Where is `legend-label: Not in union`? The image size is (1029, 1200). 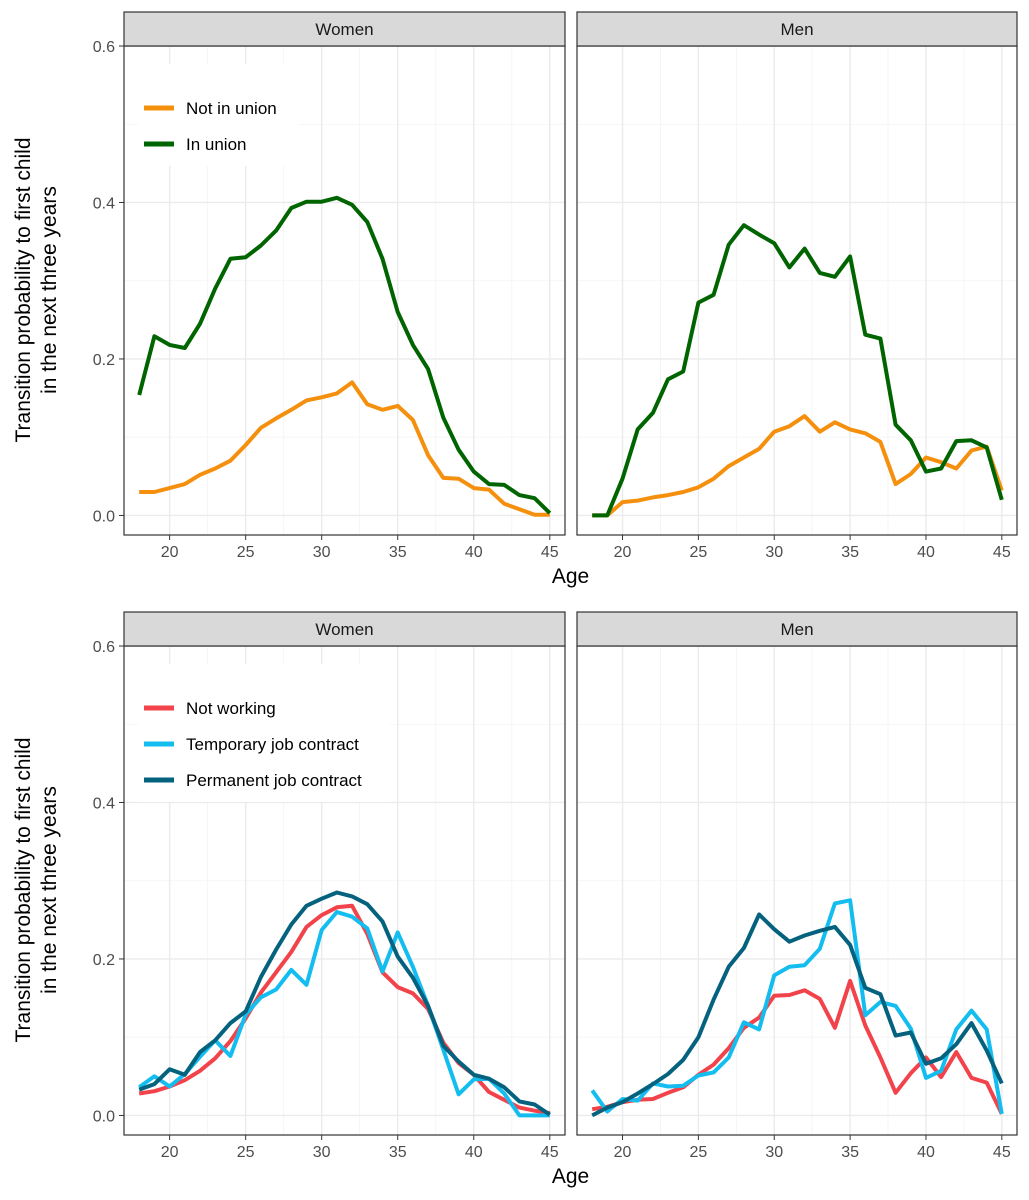 legend-label: Not in union is located at coordinates (231, 108).